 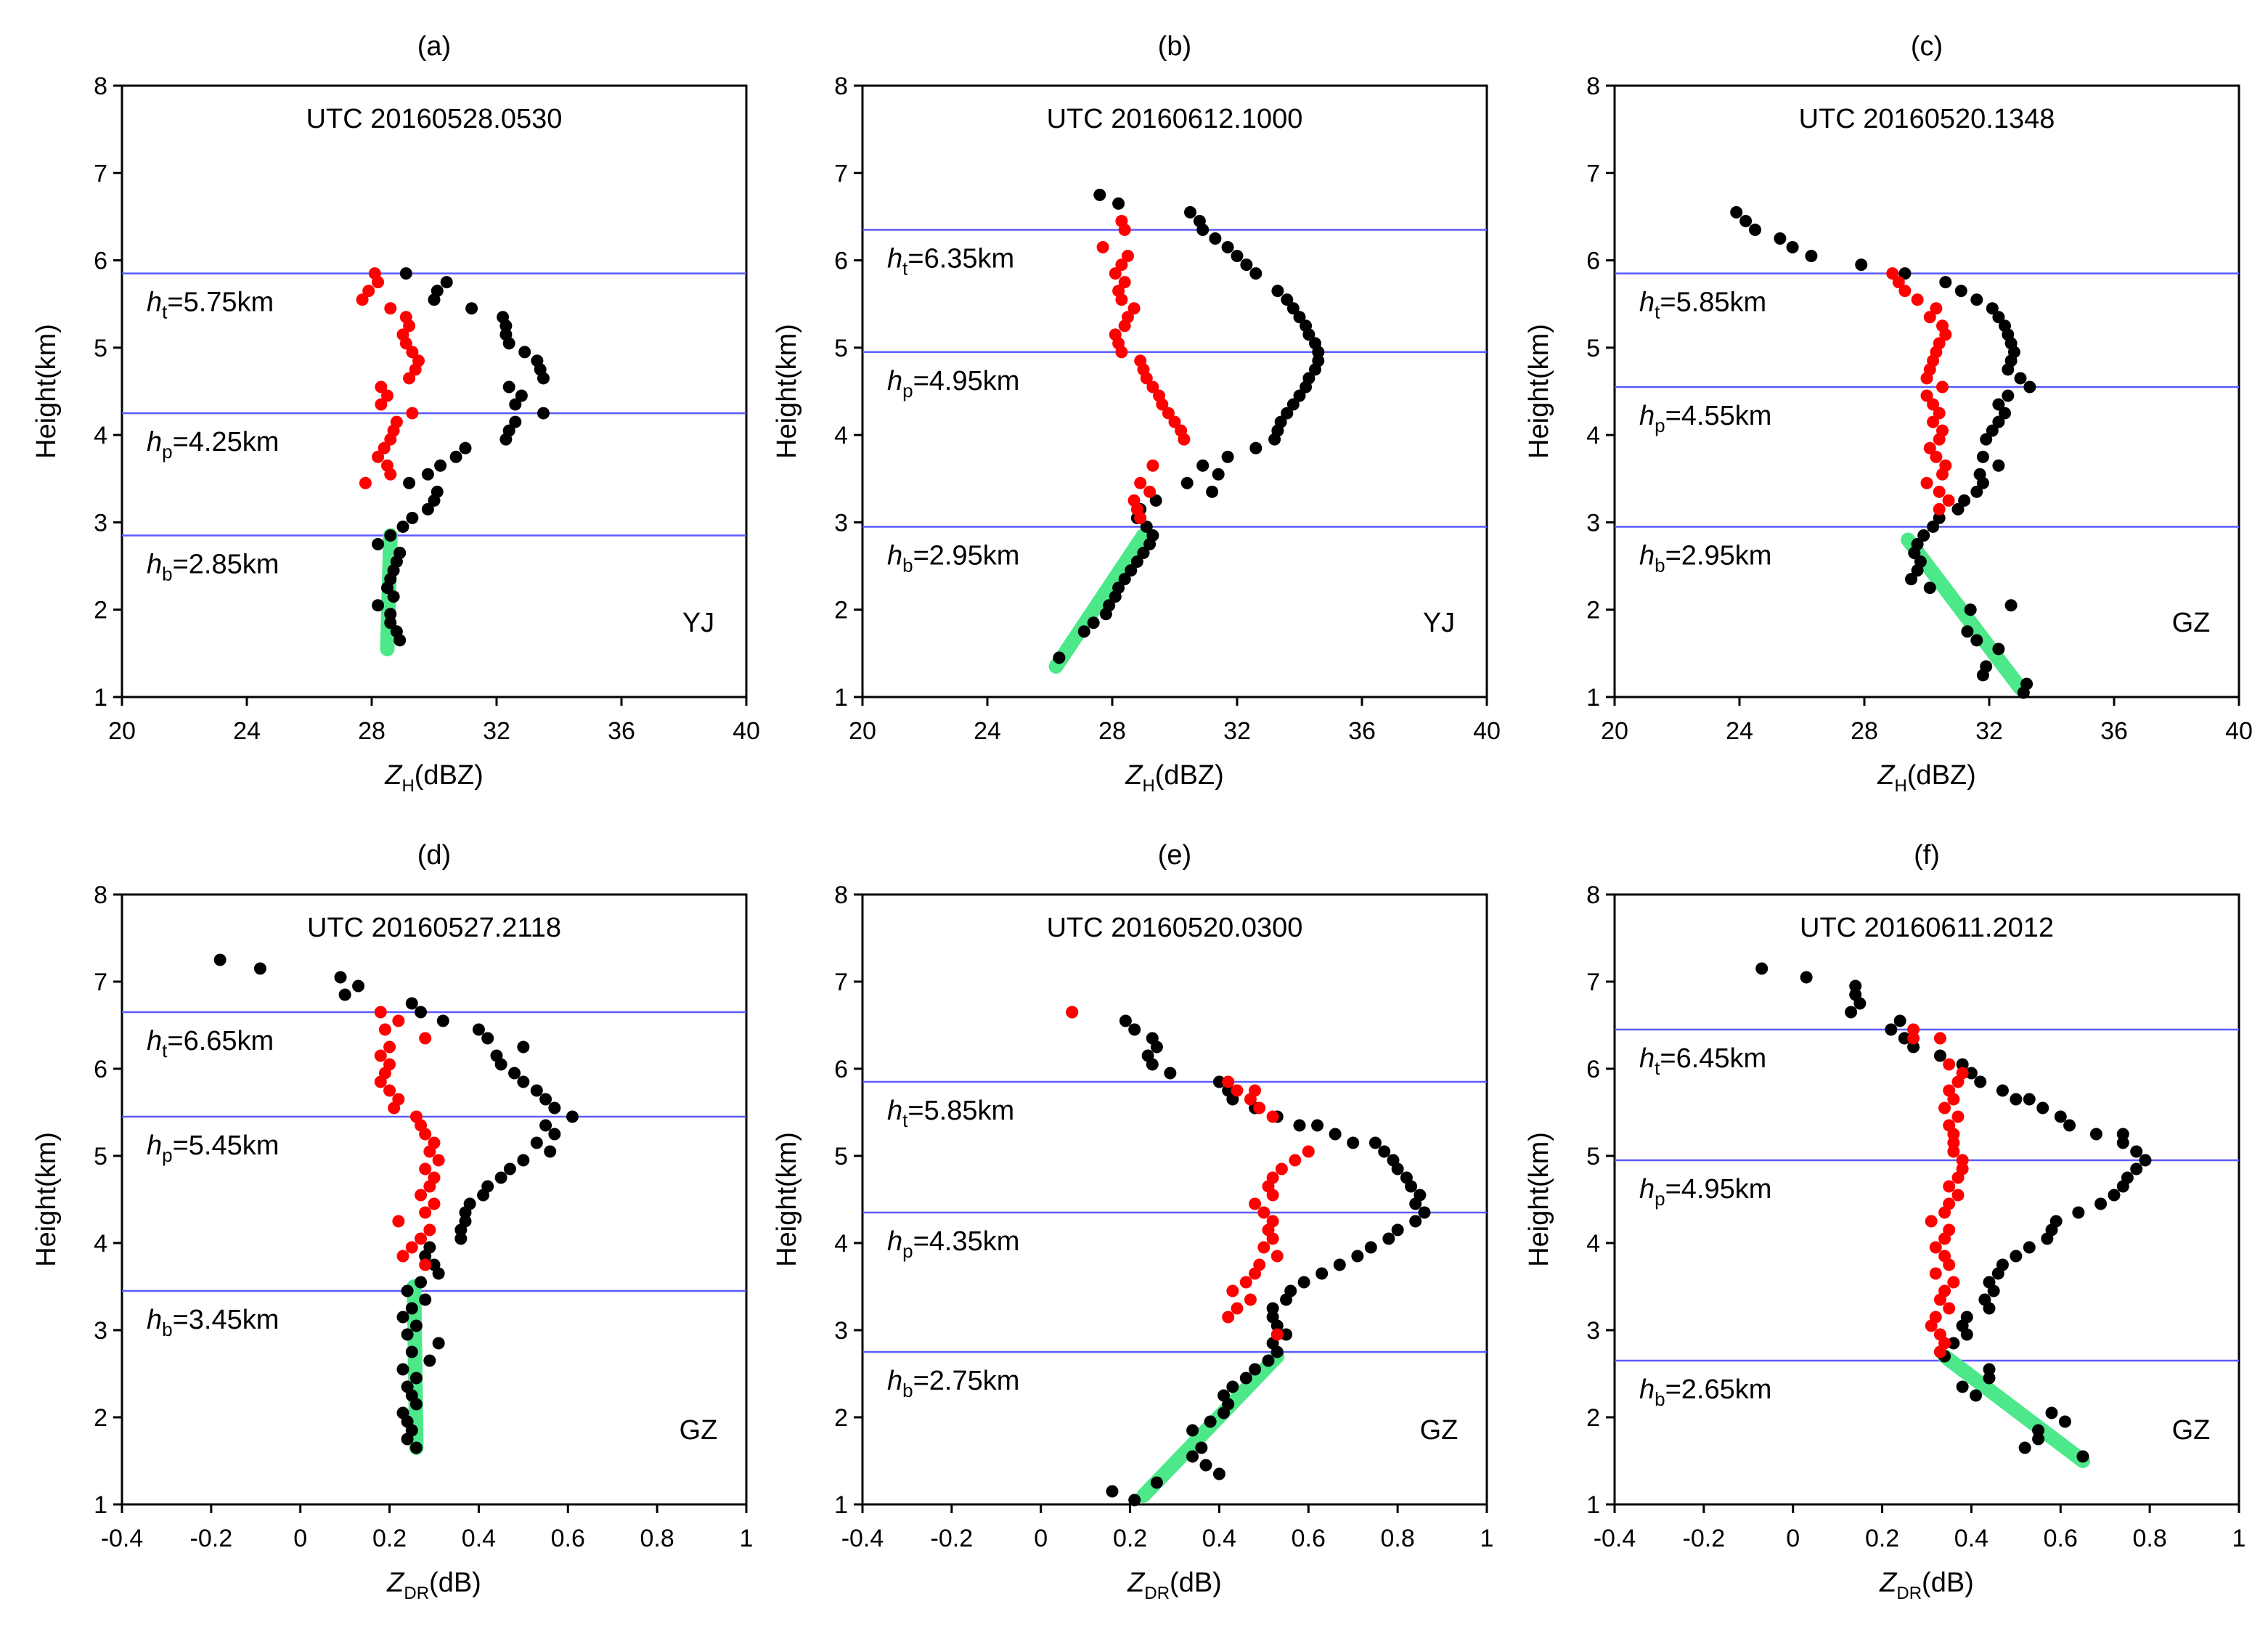 What do you see at coordinates (100, 523) in the screenshot?
I see `y-tick-label: 3` at bounding box center [100, 523].